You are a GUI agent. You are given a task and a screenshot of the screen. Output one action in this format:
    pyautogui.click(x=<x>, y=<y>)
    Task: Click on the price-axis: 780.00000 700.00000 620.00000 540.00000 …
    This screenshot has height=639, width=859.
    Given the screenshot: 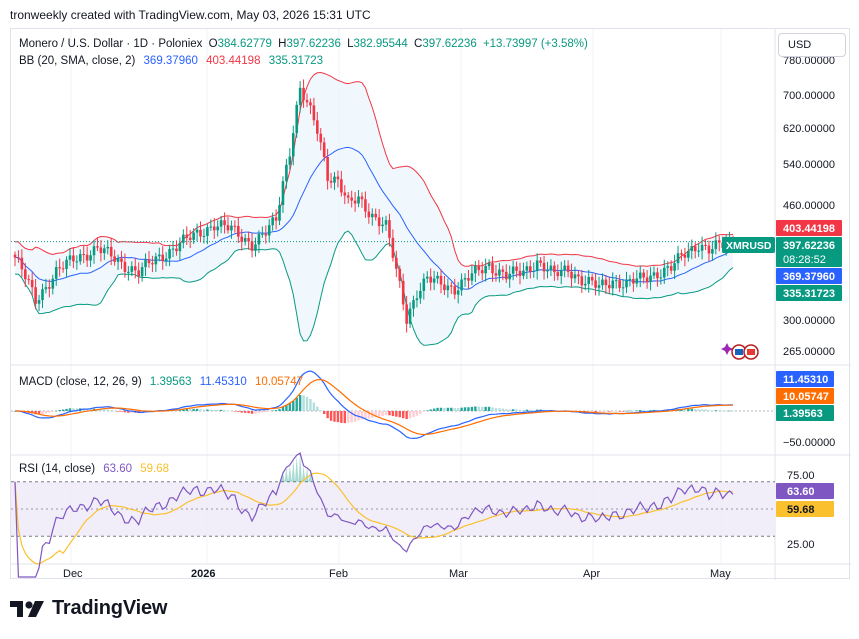 What is the action you would take?
    pyautogui.click(x=809, y=206)
    